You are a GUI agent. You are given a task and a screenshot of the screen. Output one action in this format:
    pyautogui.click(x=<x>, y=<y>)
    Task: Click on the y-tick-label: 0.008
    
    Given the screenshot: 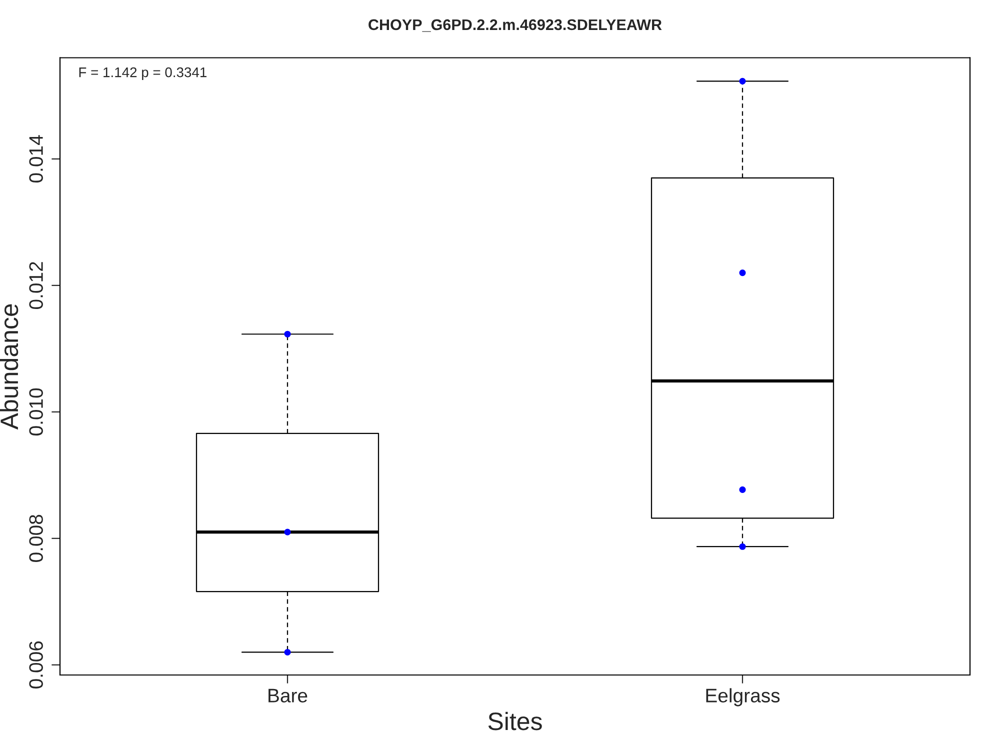 What is the action you would take?
    pyautogui.click(x=36, y=538)
    